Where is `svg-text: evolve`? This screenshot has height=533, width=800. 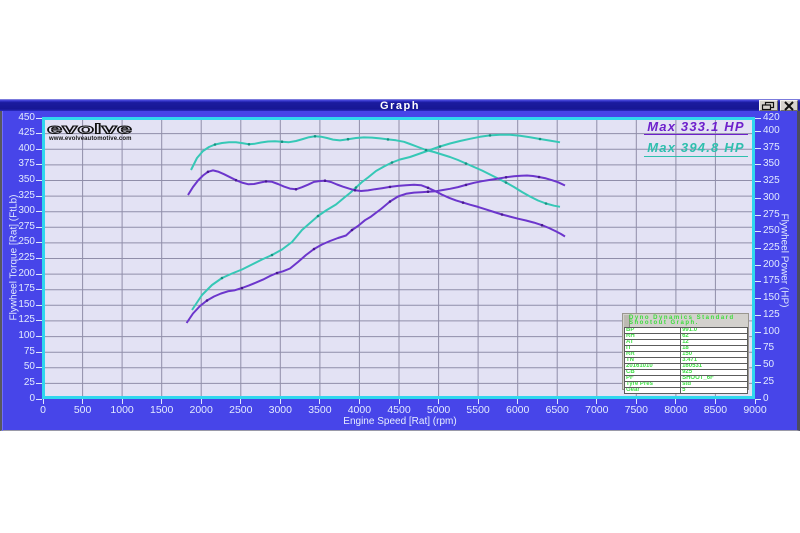 svg-text: evolve is located at coordinates (89, 129).